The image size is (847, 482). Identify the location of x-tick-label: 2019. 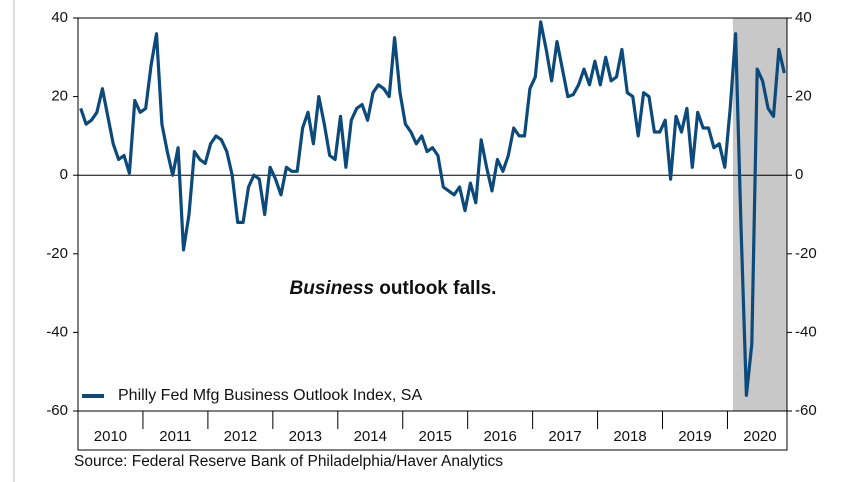
(694, 436).